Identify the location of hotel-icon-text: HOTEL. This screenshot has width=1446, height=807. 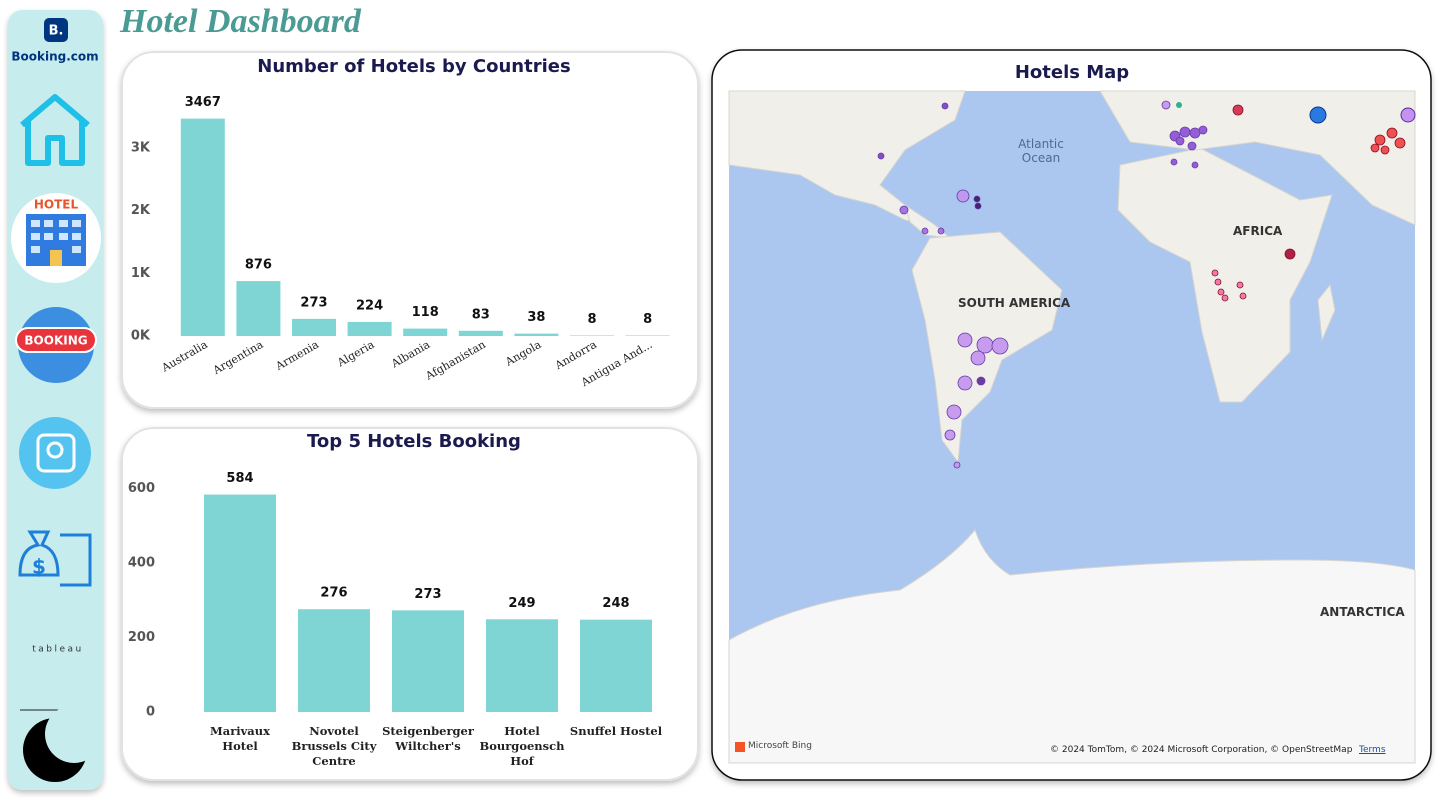
(56, 205).